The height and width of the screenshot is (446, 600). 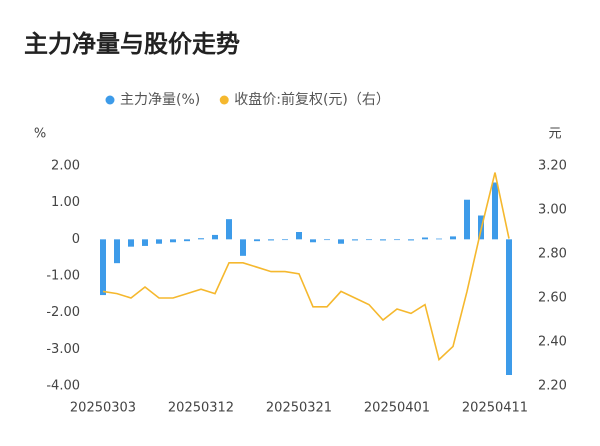 I want to click on y-tick-label: -3.00, so click(x=63, y=349).